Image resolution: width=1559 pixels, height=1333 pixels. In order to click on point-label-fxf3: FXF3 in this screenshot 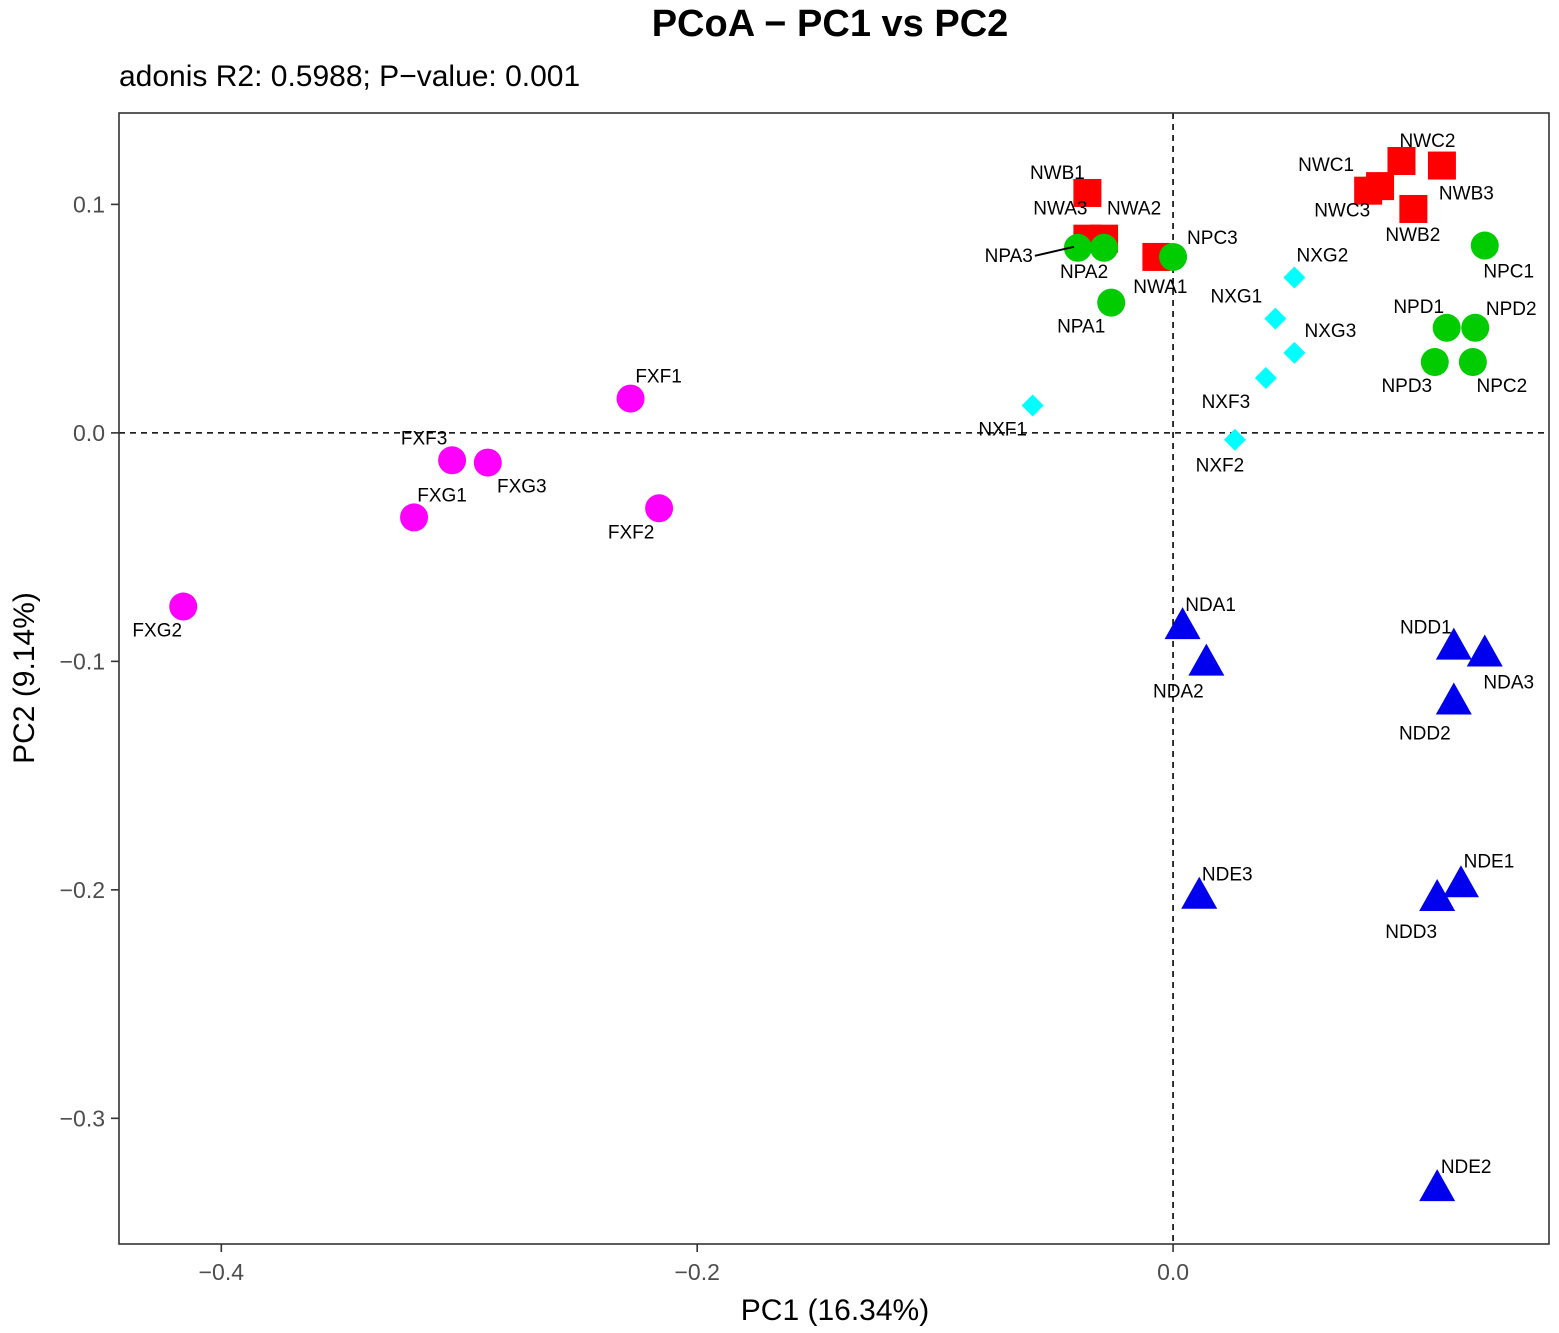, I will do `click(424, 438)`.